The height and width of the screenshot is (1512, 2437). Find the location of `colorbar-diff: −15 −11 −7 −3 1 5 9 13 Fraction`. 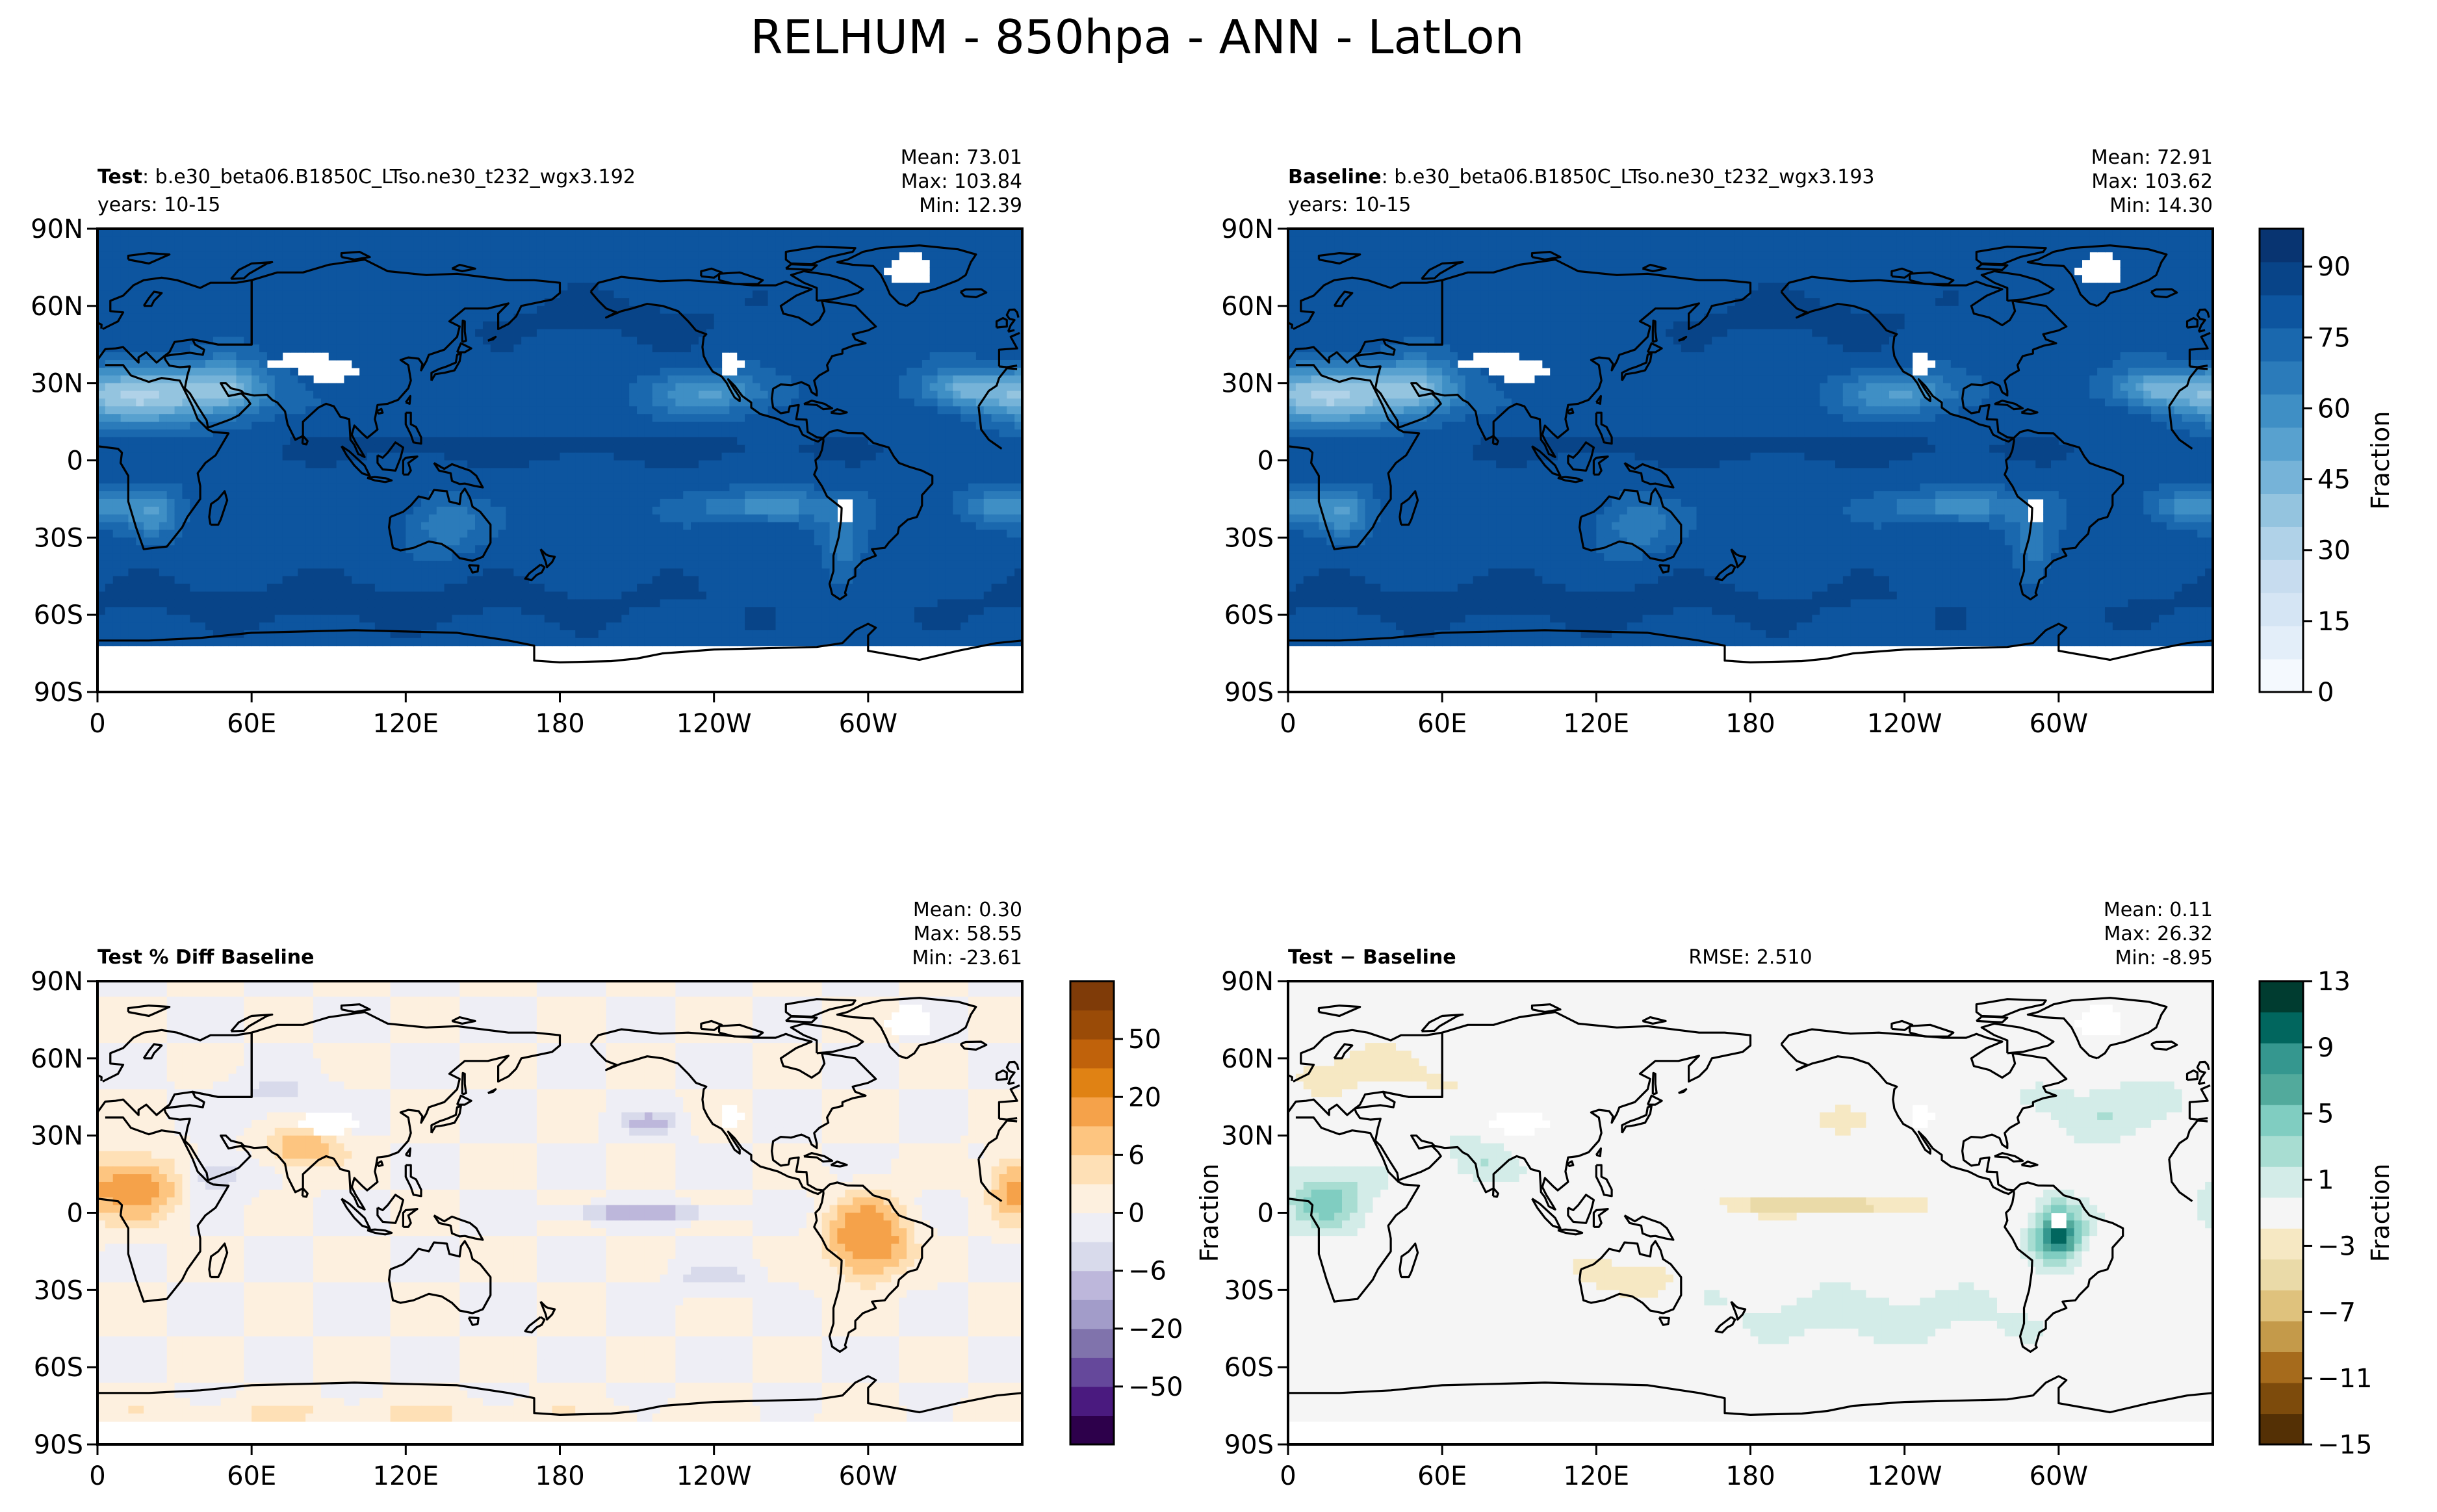

colorbar-diff: −15 −11 −7 −3 1 5 9 13 Fraction is located at coordinates (2326, 1213).